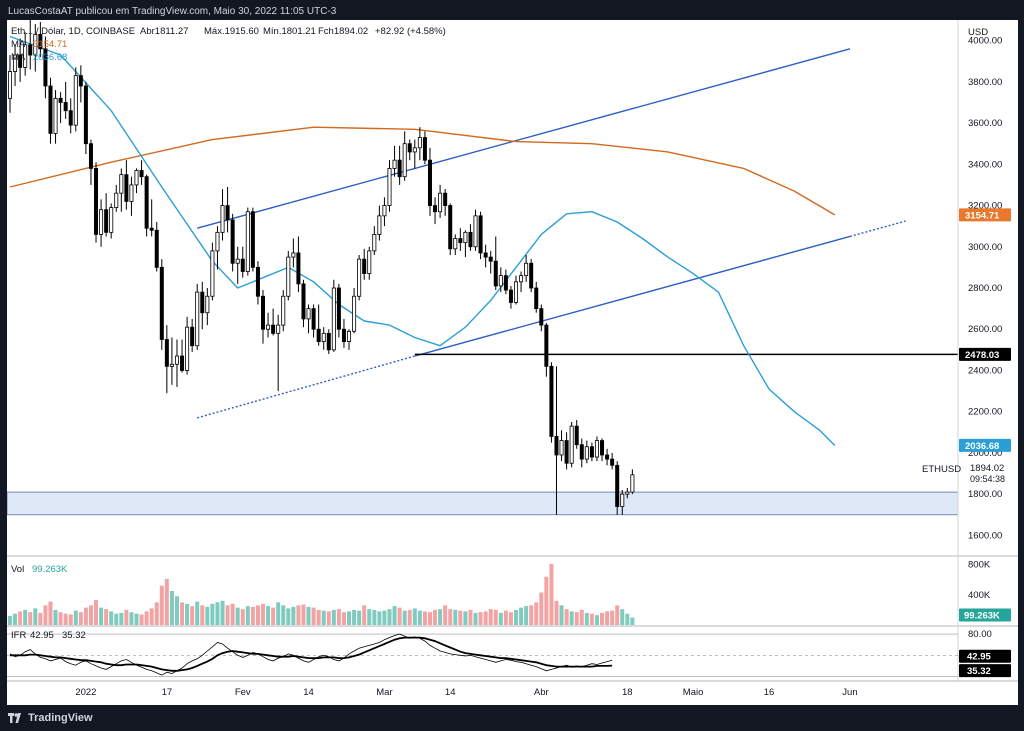 The height and width of the screenshot is (731, 1024). I want to click on time-tick-label: 18, so click(627, 692).